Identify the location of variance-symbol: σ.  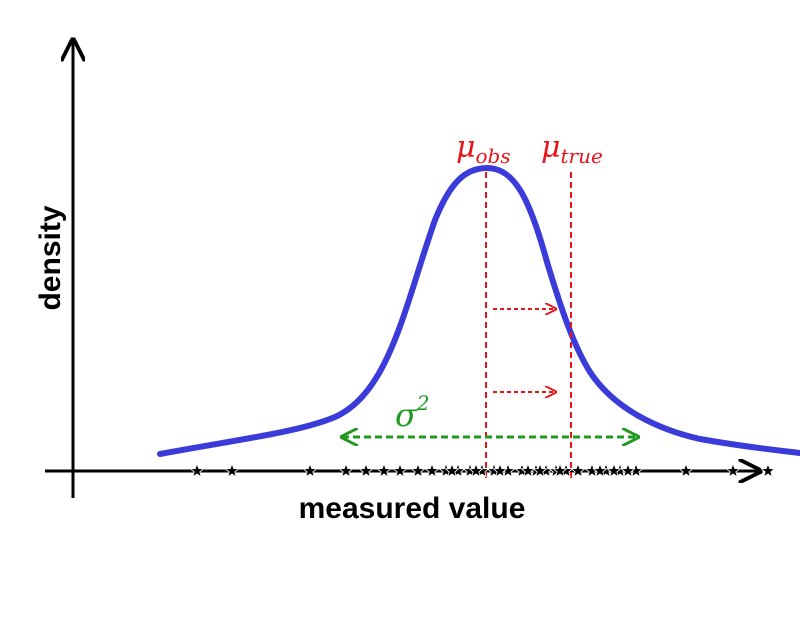
(406, 415).